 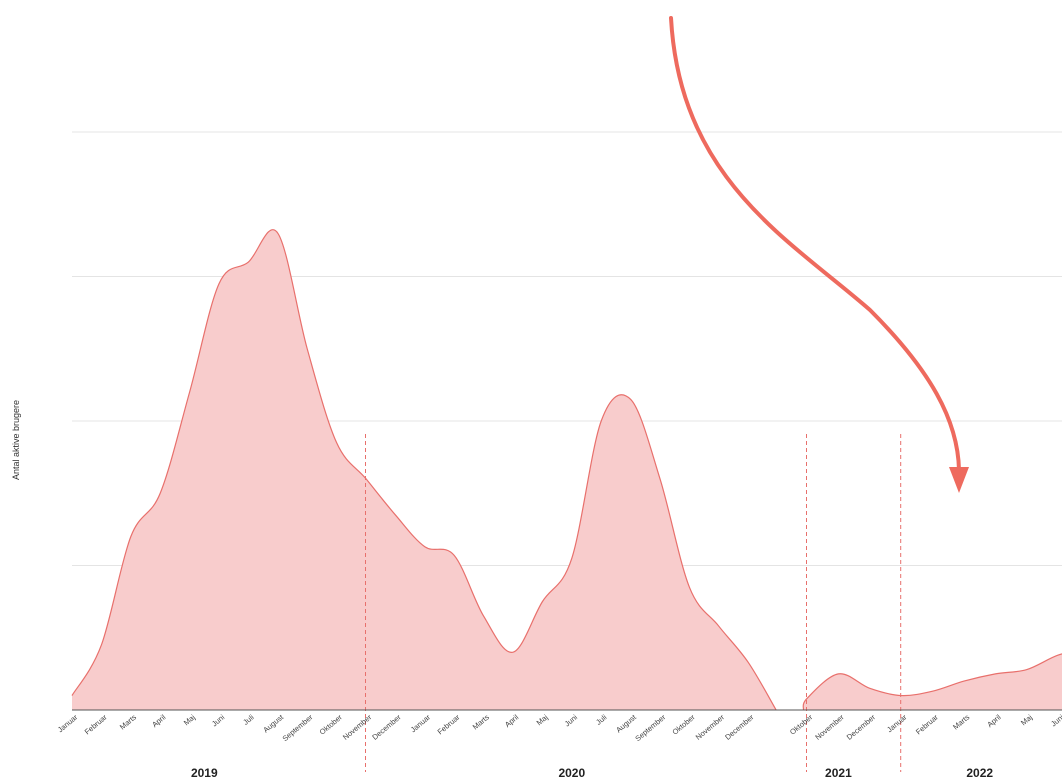 What do you see at coordinates (571, 773) in the screenshot?
I see `year-label: 2020` at bounding box center [571, 773].